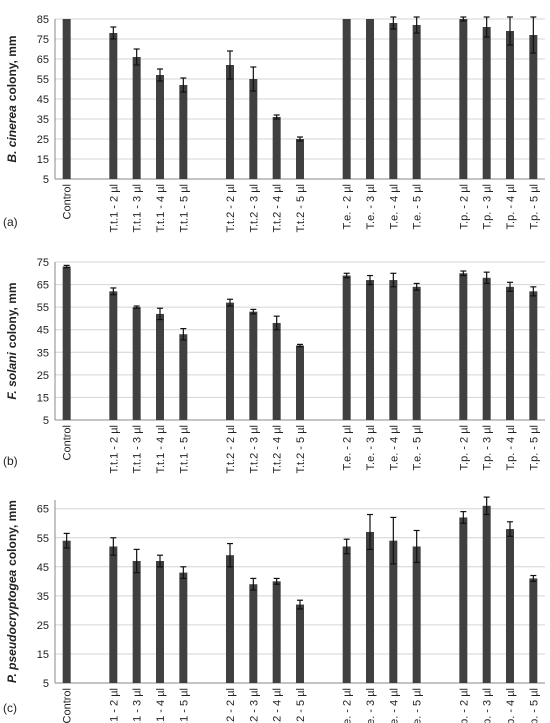 This screenshot has height=723, width=550. What do you see at coordinates (12, 98) in the screenshot?
I see `y-axis-label: B. cinerea colony, mm` at bounding box center [12, 98].